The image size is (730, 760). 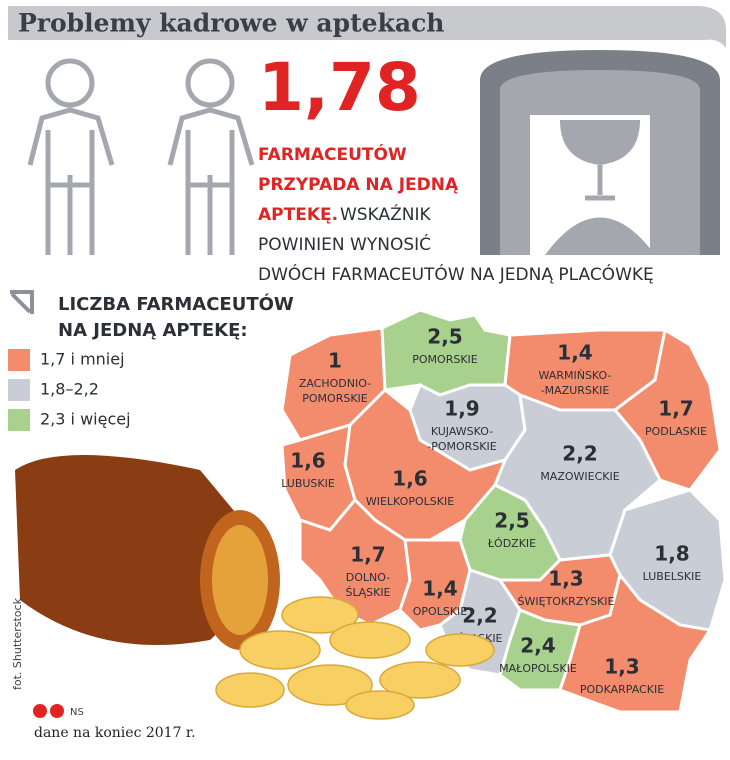 What do you see at coordinates (671, 554) in the screenshot?
I see `region-value: 1,8` at bounding box center [671, 554].